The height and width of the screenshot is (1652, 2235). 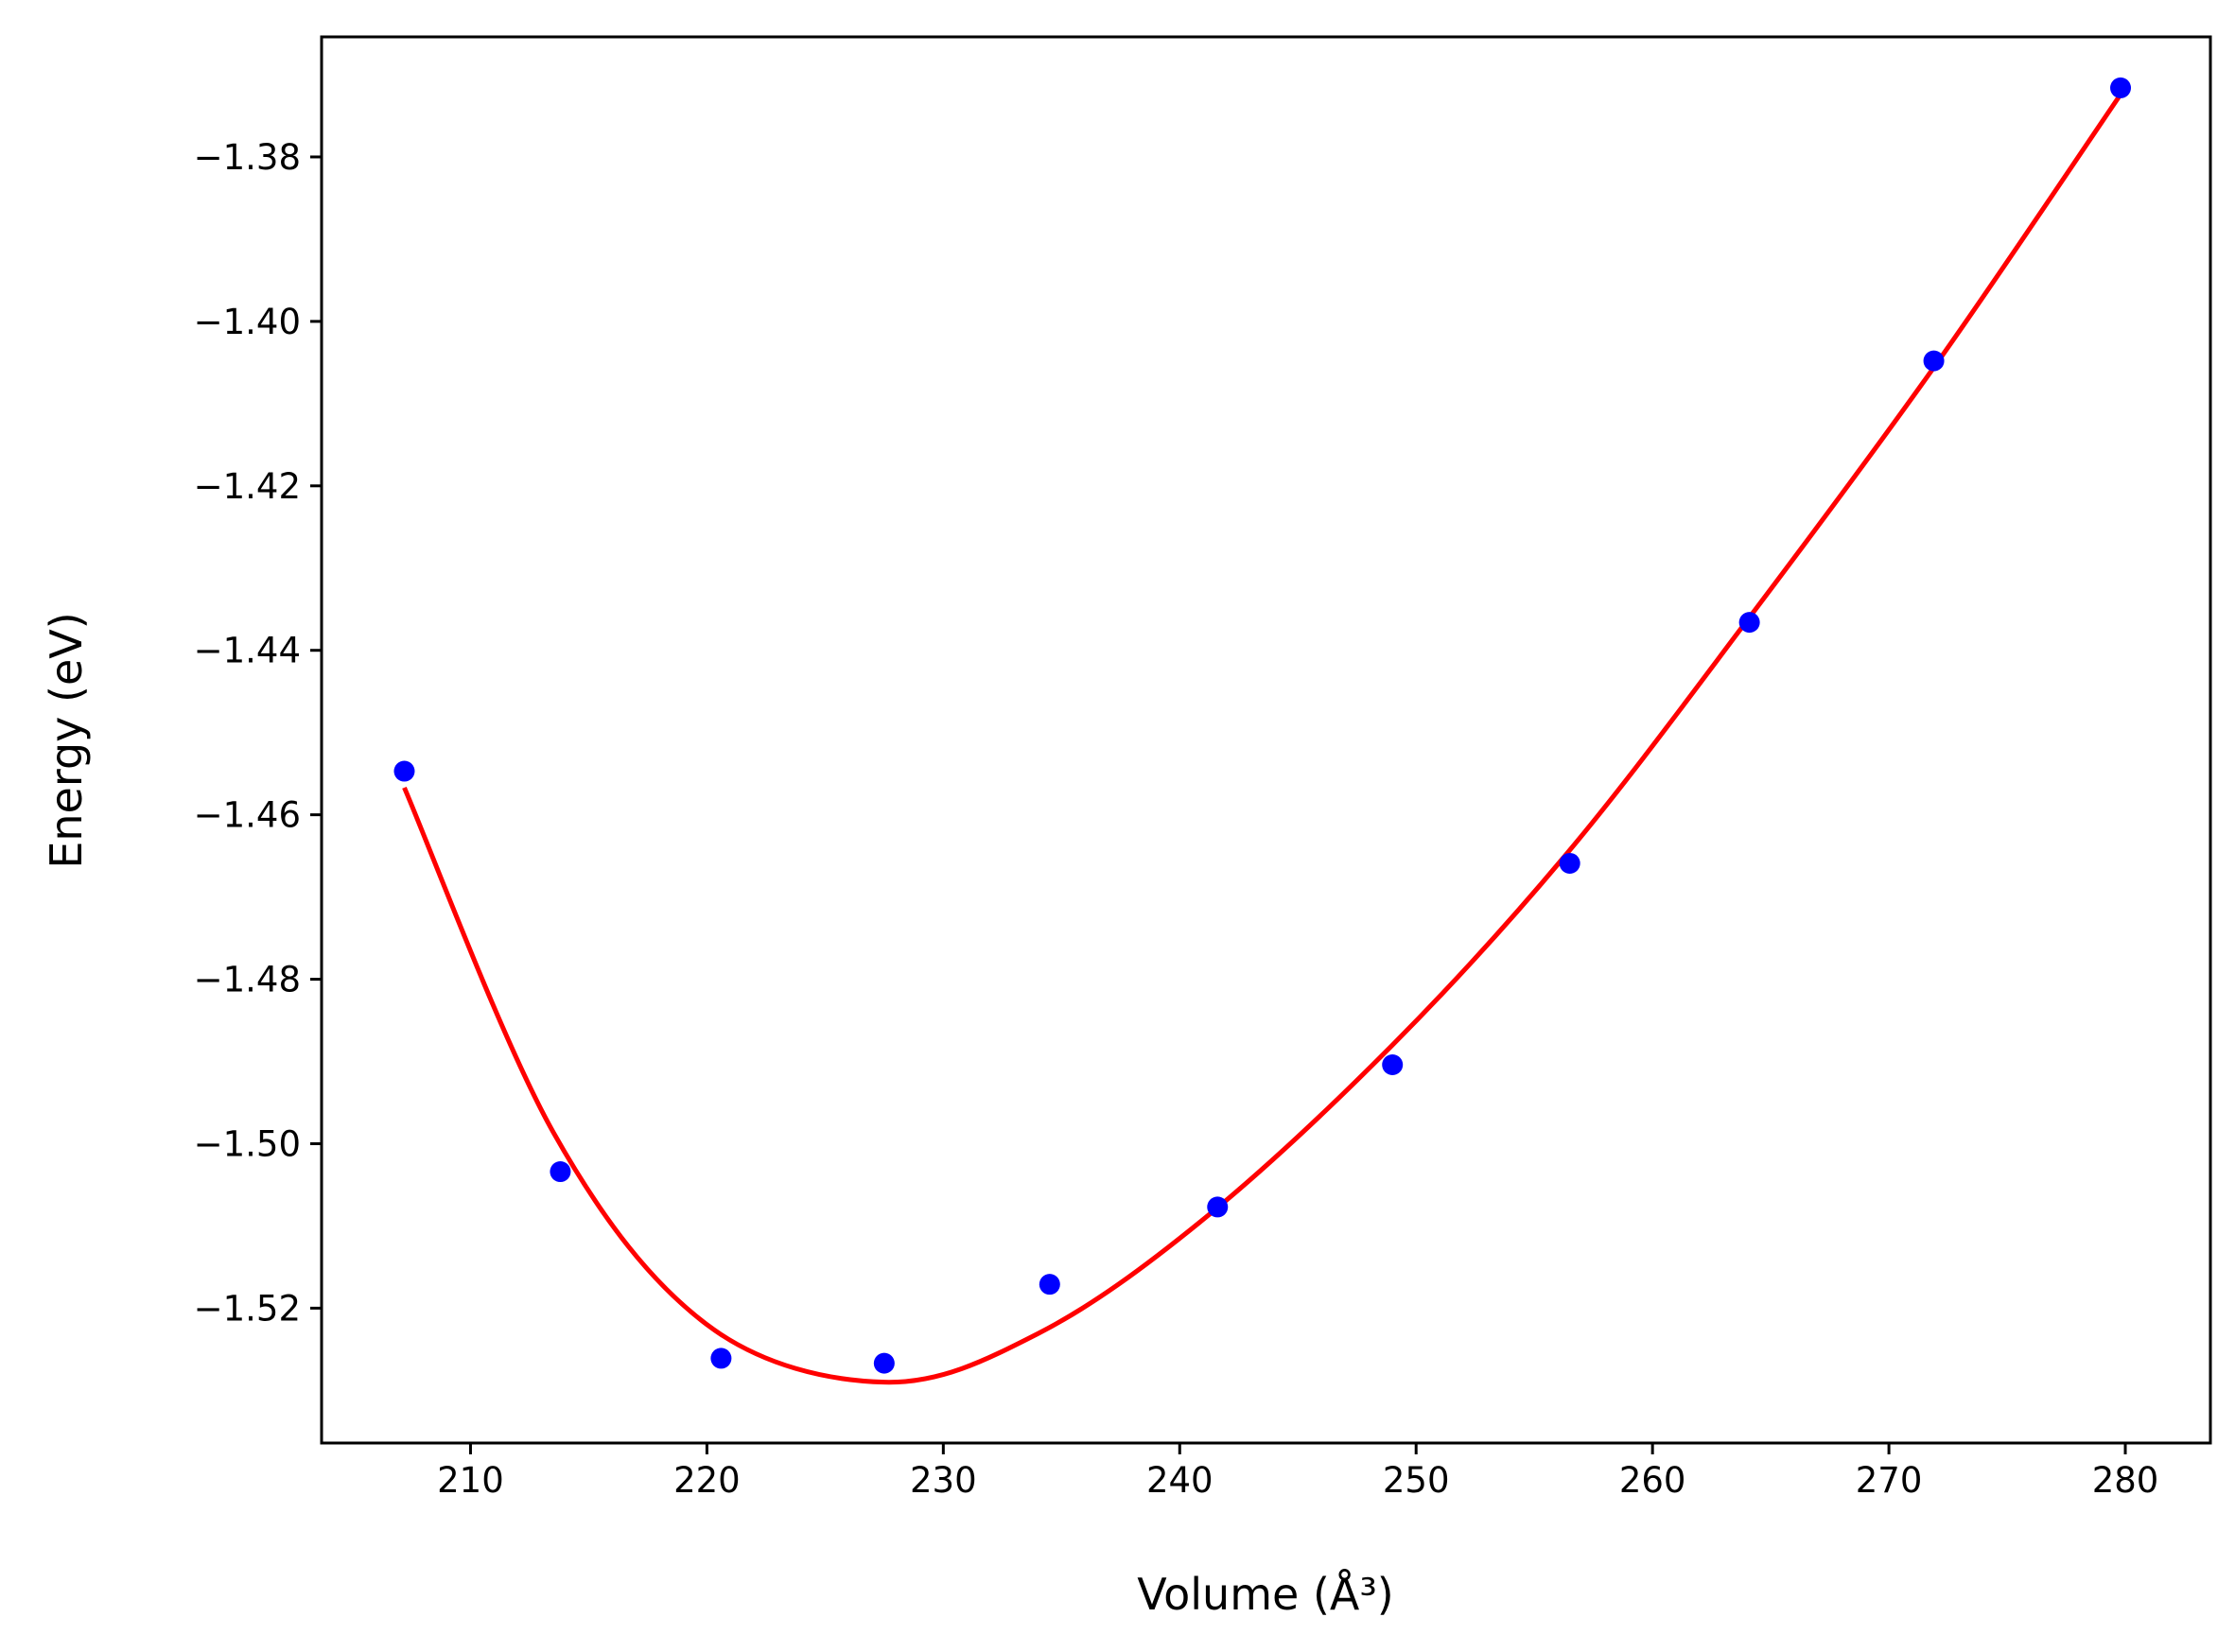 What do you see at coordinates (66, 740) in the screenshot?
I see `y-axis-title: Energy (eV)` at bounding box center [66, 740].